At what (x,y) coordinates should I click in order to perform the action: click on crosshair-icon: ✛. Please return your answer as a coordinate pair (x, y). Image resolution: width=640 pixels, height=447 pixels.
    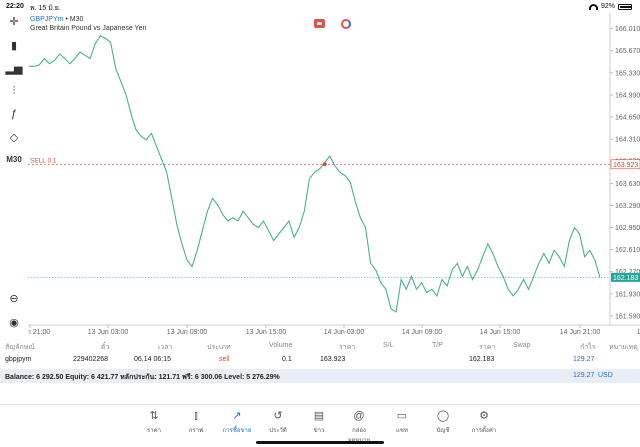
    Looking at the image, I should click on (14, 21).